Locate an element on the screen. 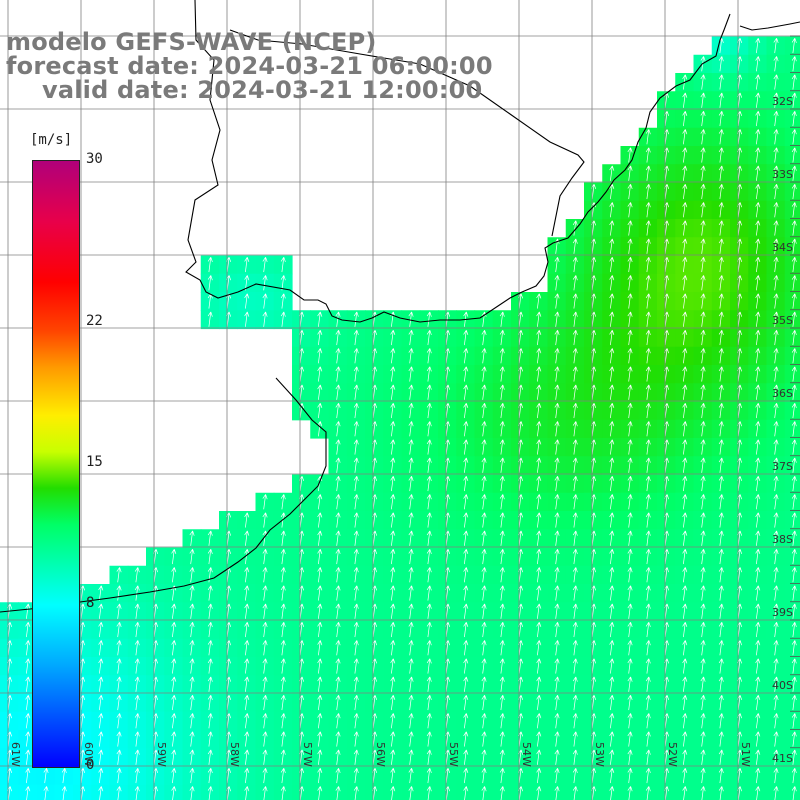  colorbar-tick: 22 is located at coordinates (94, 320).